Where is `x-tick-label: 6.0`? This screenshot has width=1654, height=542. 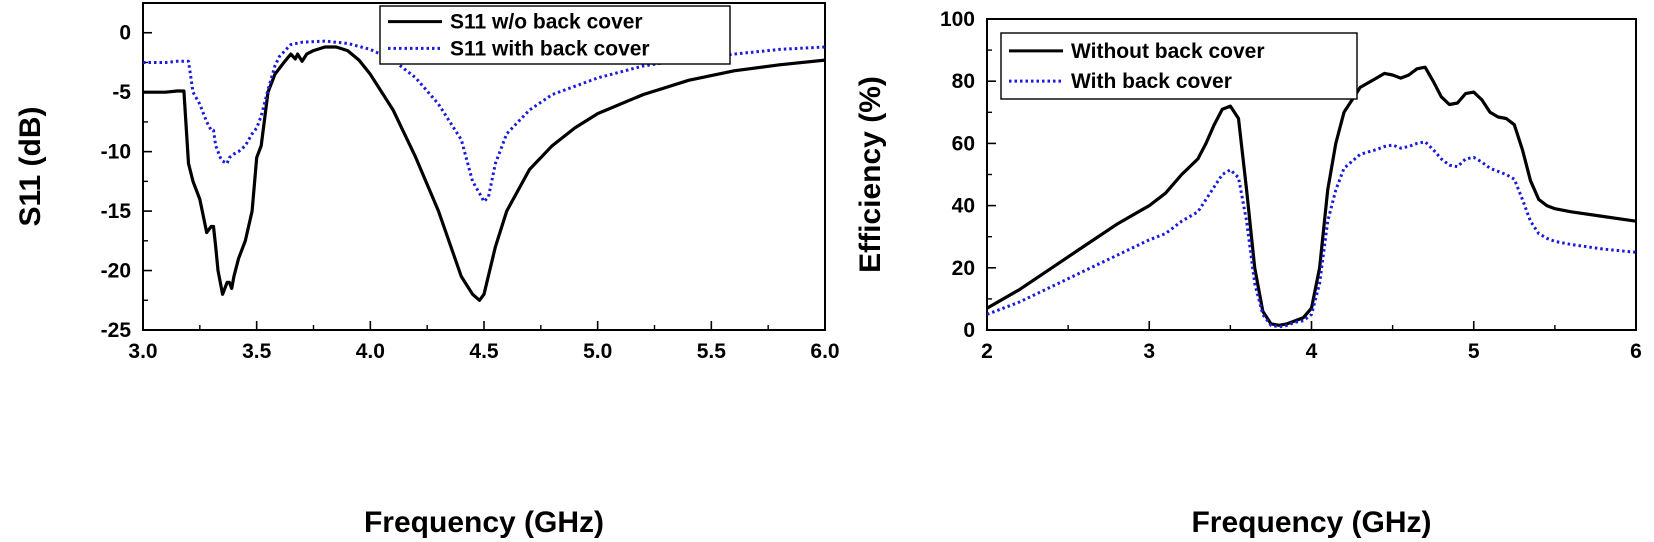 x-tick-label: 6.0 is located at coordinates (824, 351).